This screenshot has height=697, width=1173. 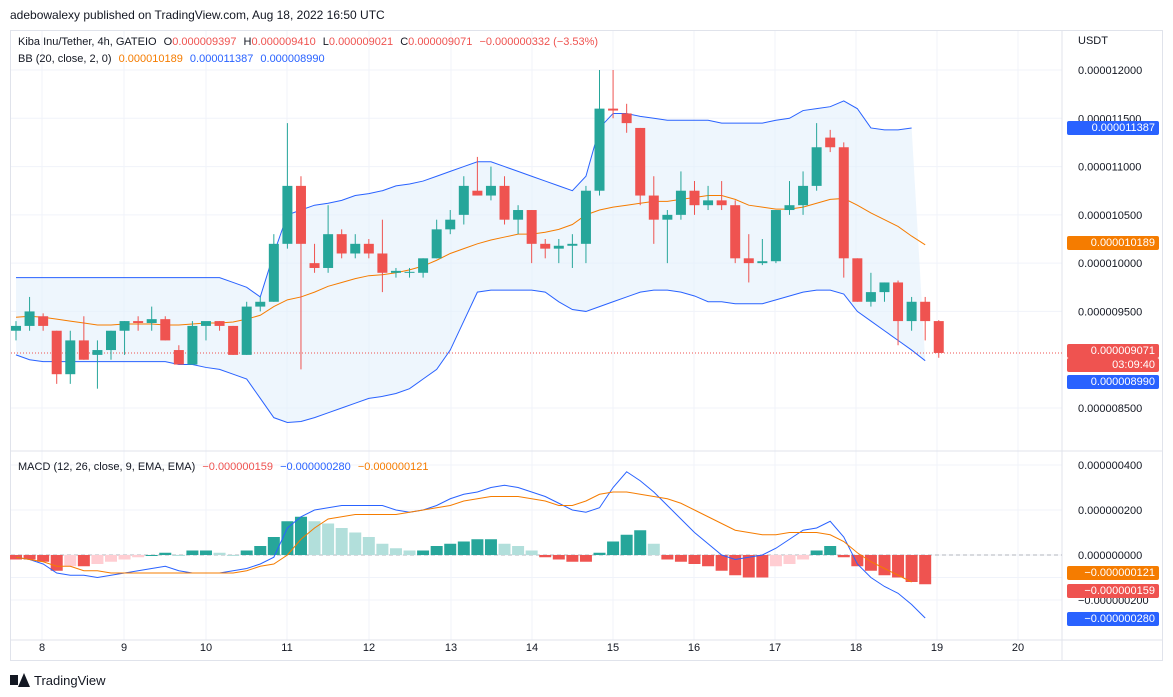 What do you see at coordinates (87, 42) in the screenshot?
I see `symbol-title: Kiba Inu/Tether, 4h, GATEIO` at bounding box center [87, 42].